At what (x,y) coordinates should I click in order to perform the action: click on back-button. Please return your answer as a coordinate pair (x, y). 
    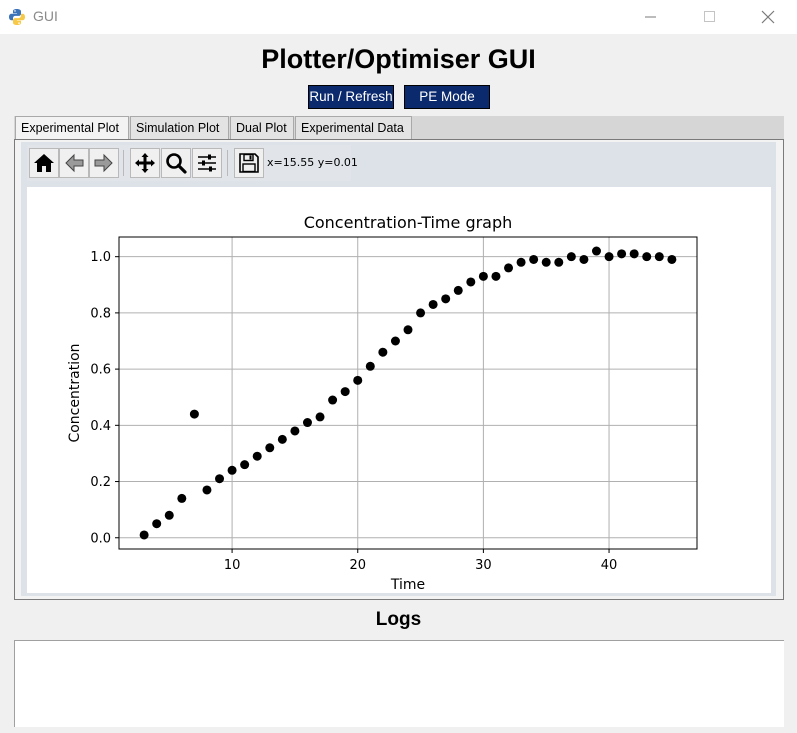
    Looking at the image, I should click on (74, 163).